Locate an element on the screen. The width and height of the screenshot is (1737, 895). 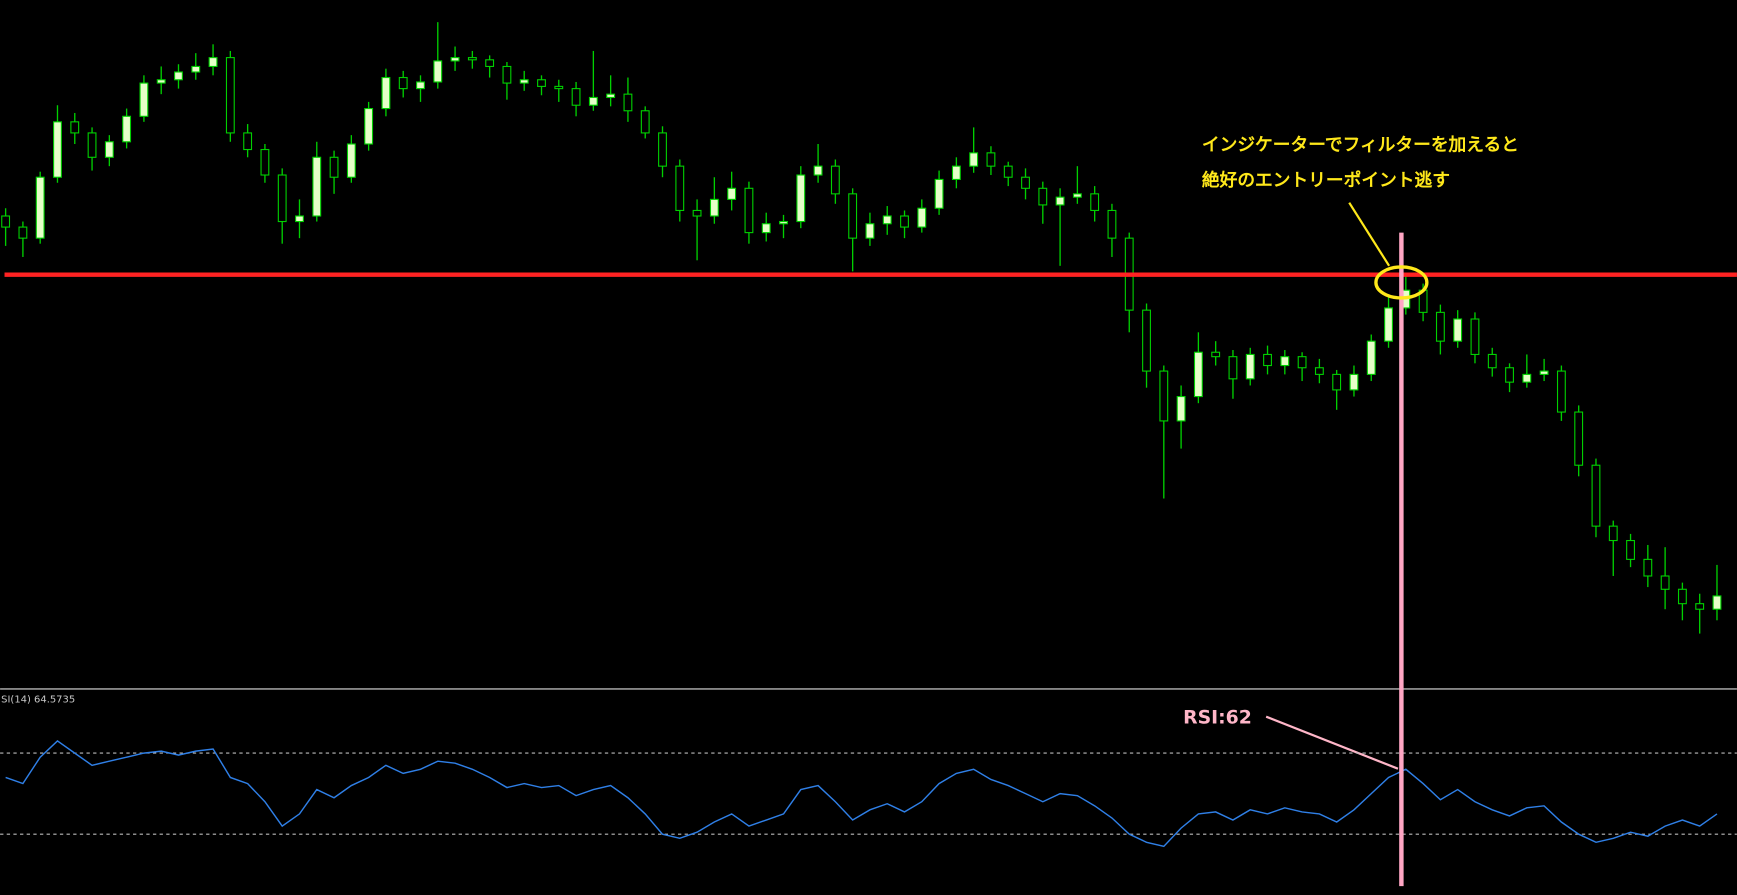
rsi-pointer is located at coordinates (1332, 742).